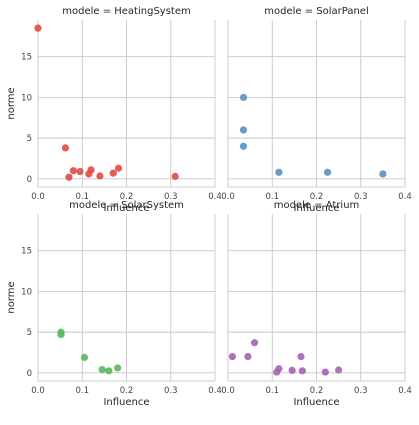  I want to click on facet-title: modele = SolarSystem, so click(126, 205).